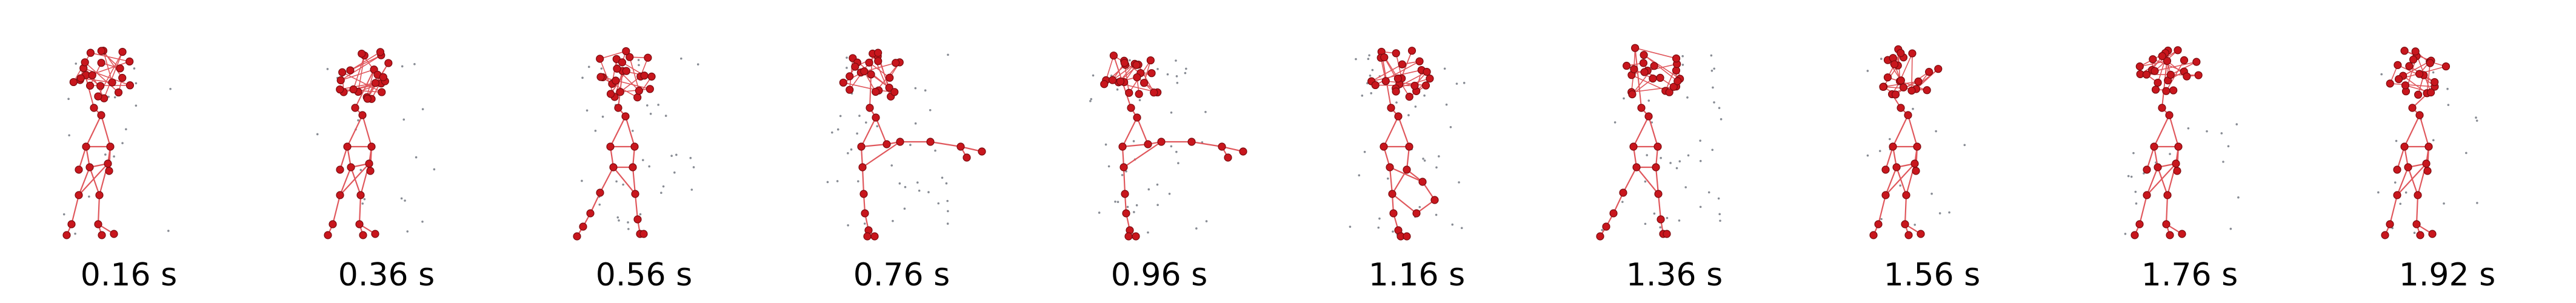 Image resolution: width=2576 pixels, height=303 pixels. I want to click on frame-panel: 1.76 s, so click(2189, 151).